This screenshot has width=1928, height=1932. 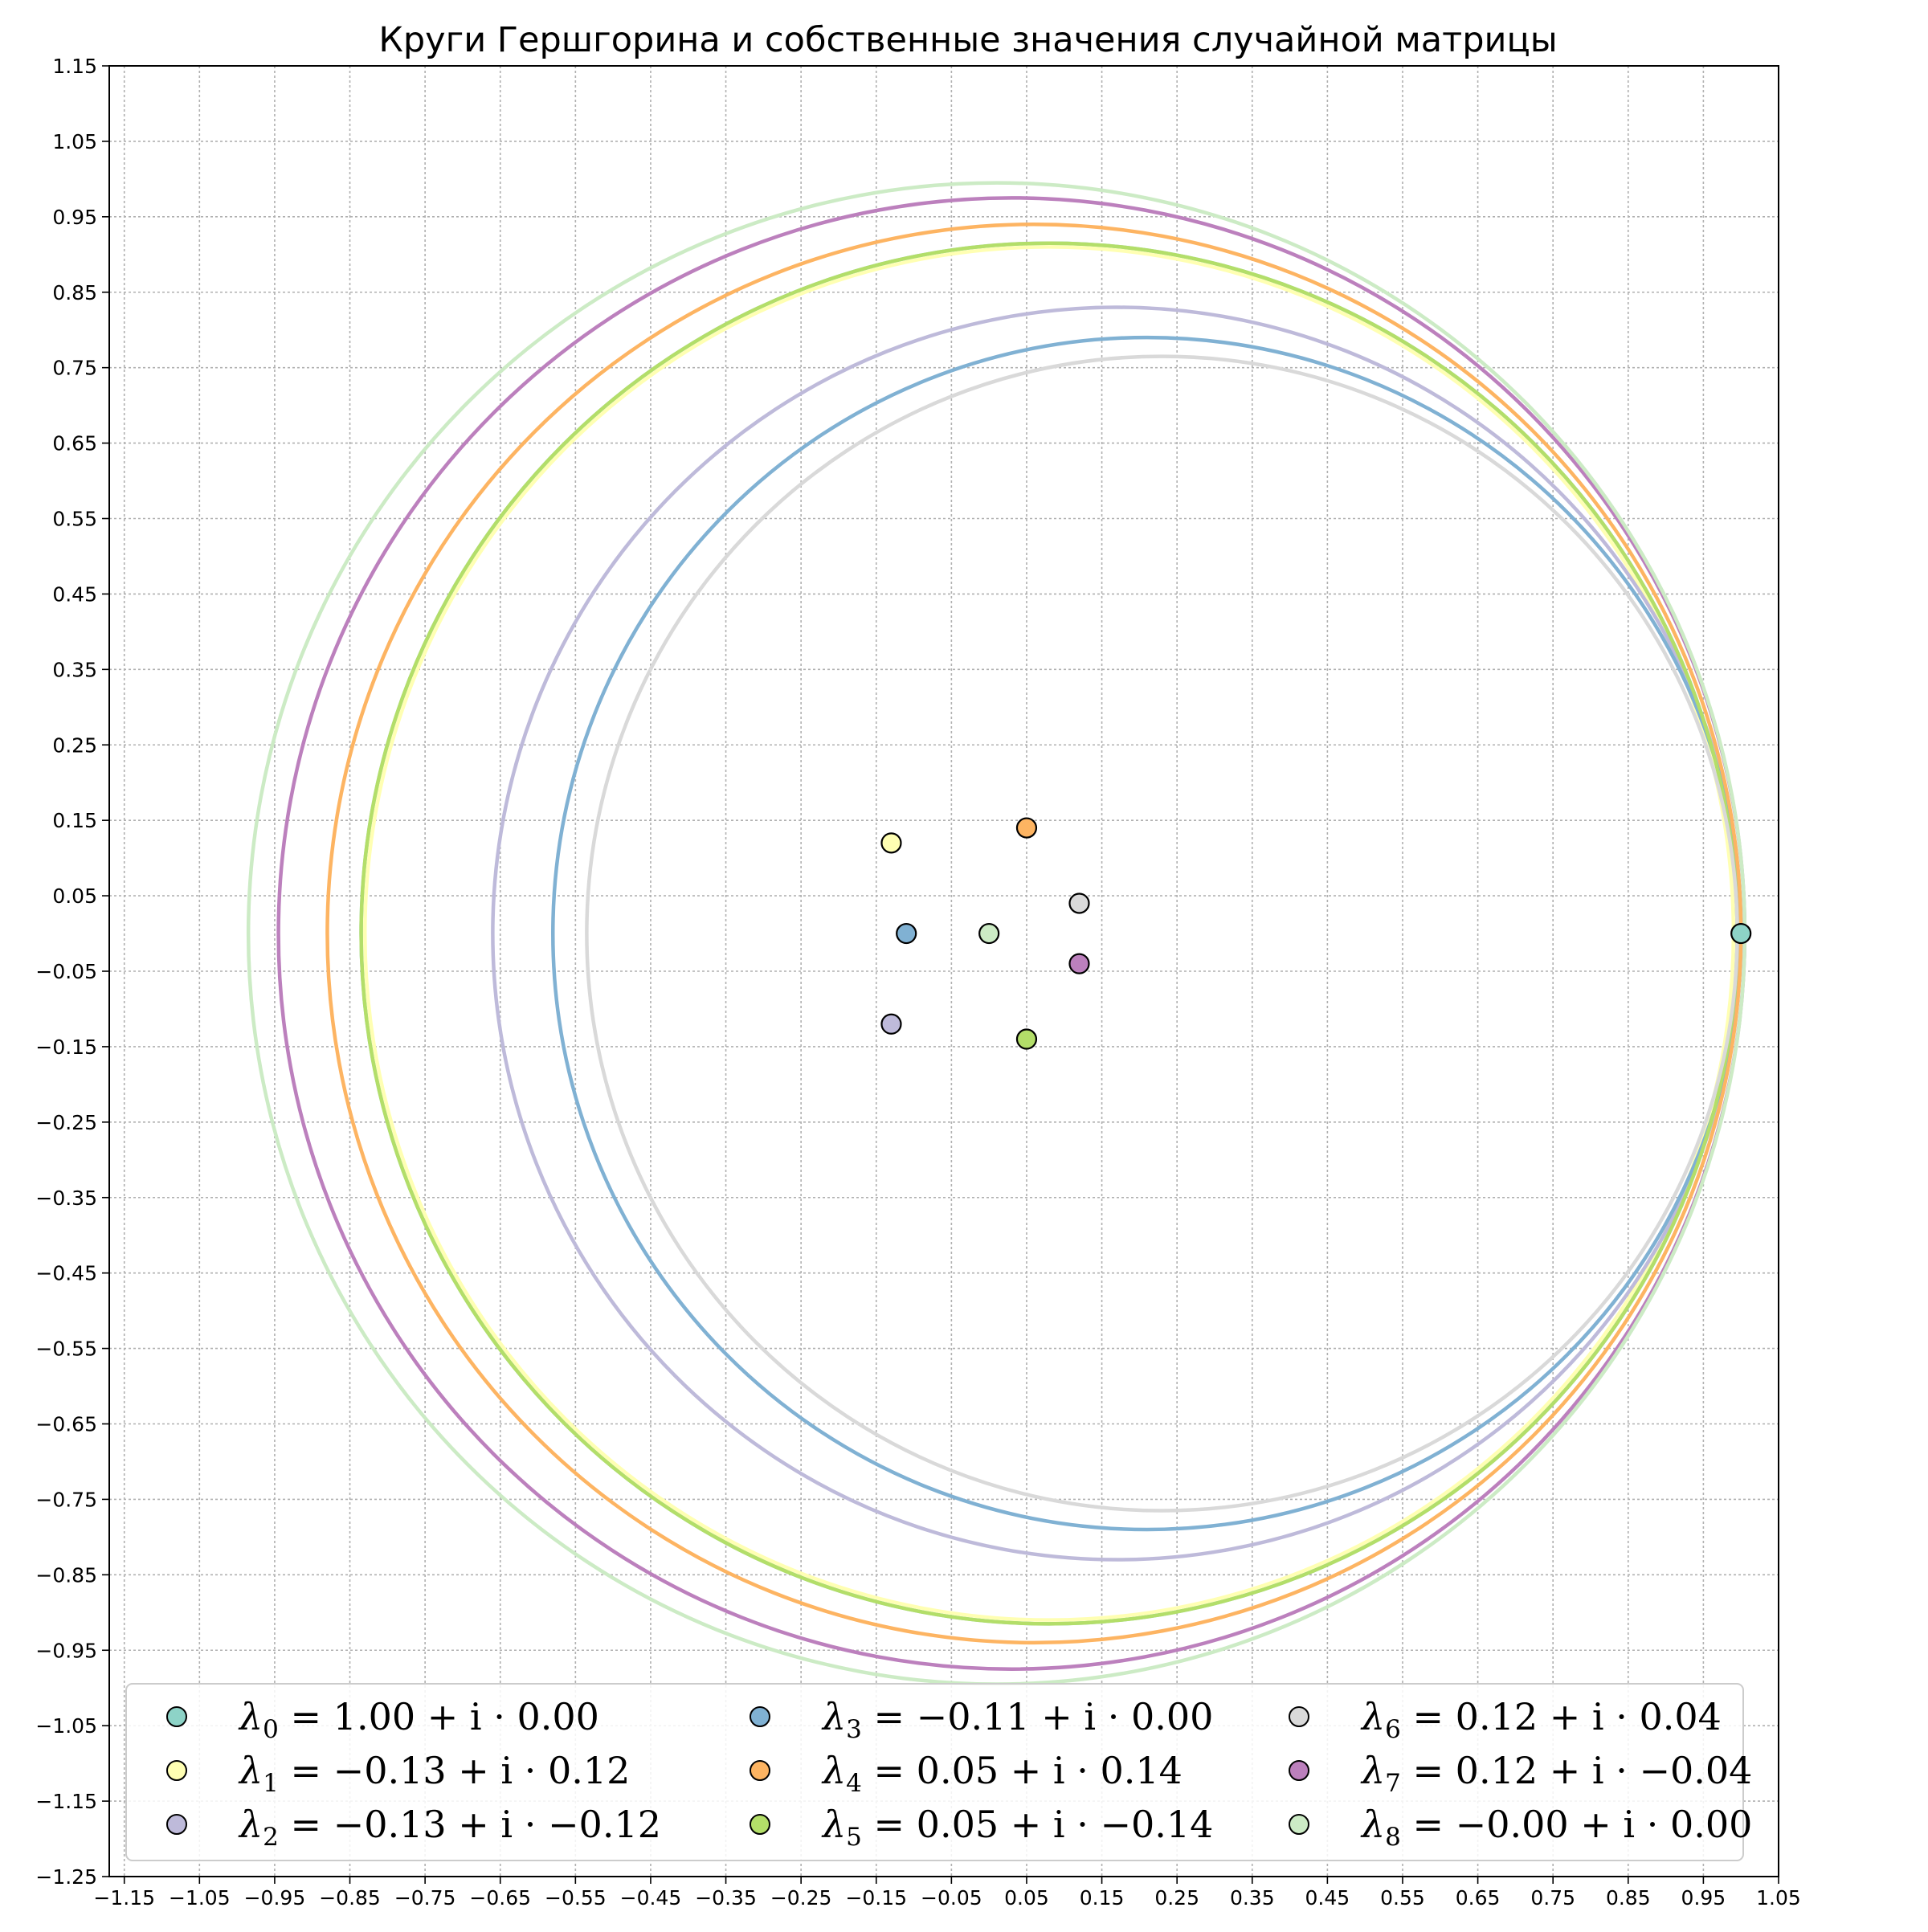 I want to click on x-tick-label: 0.55, so click(x=1402, y=1898).